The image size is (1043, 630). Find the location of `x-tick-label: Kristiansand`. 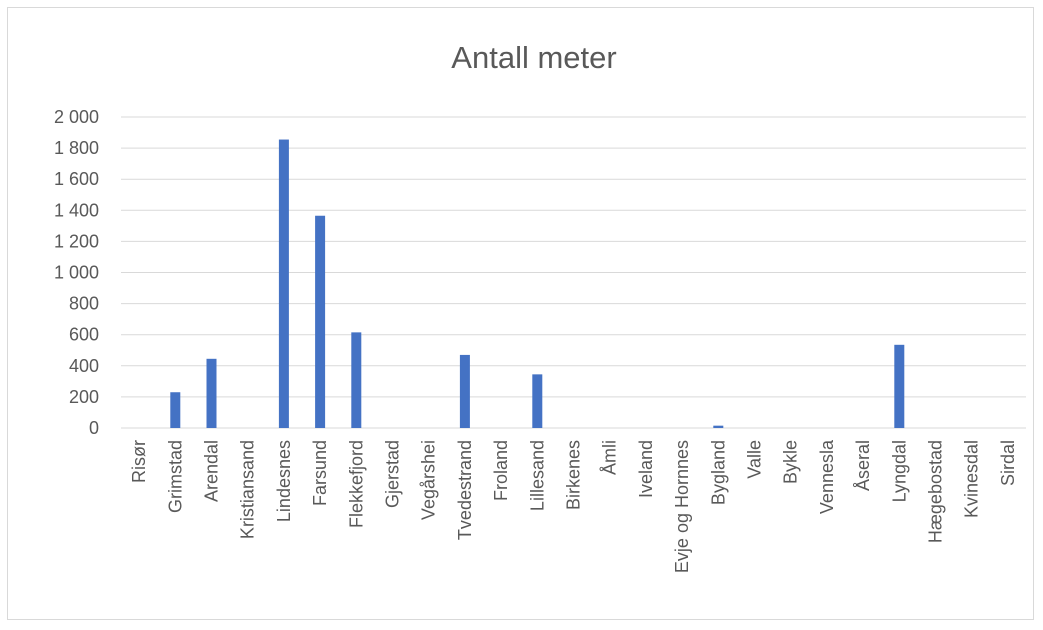

x-tick-label: Kristiansand is located at coordinates (248, 489).